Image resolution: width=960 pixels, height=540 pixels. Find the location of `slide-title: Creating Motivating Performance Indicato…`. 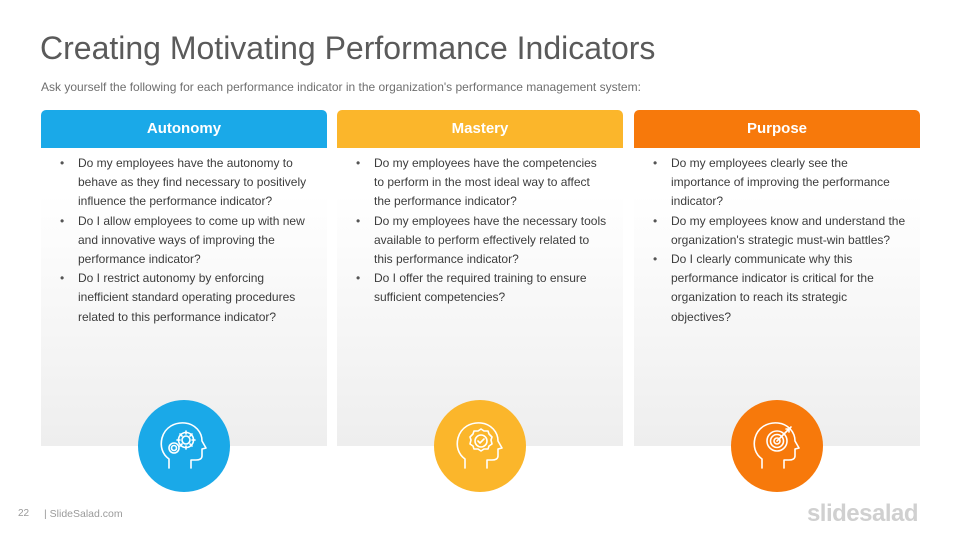

slide-title: Creating Motivating Performance Indicato… is located at coordinates (348, 48).